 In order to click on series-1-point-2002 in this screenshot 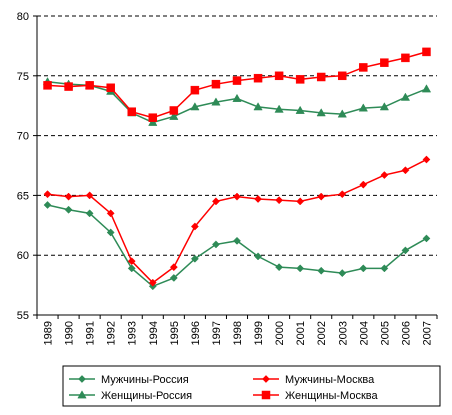, I will do `click(321, 270)`.